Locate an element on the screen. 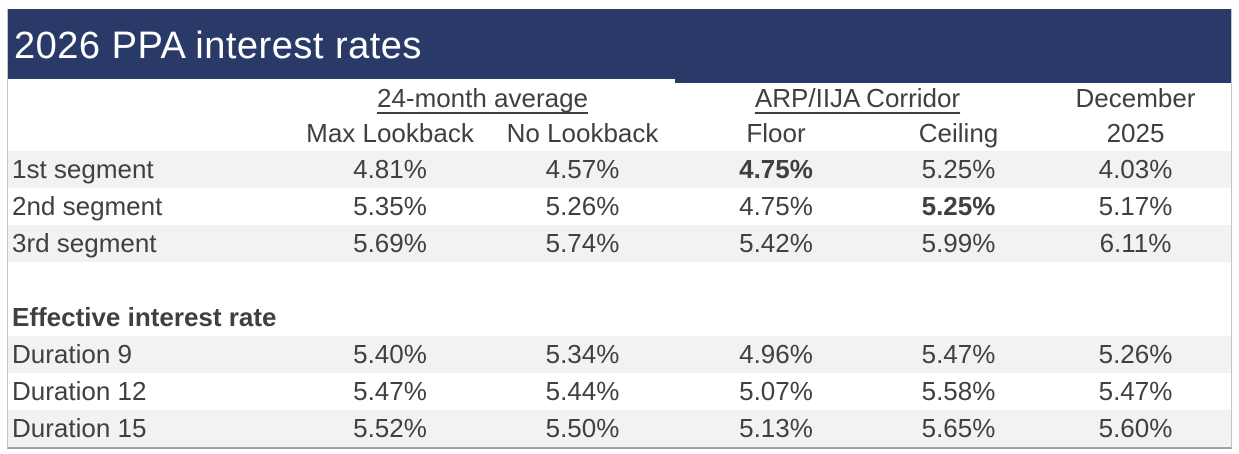  column-header-floor: Floor is located at coordinates (776, 133).